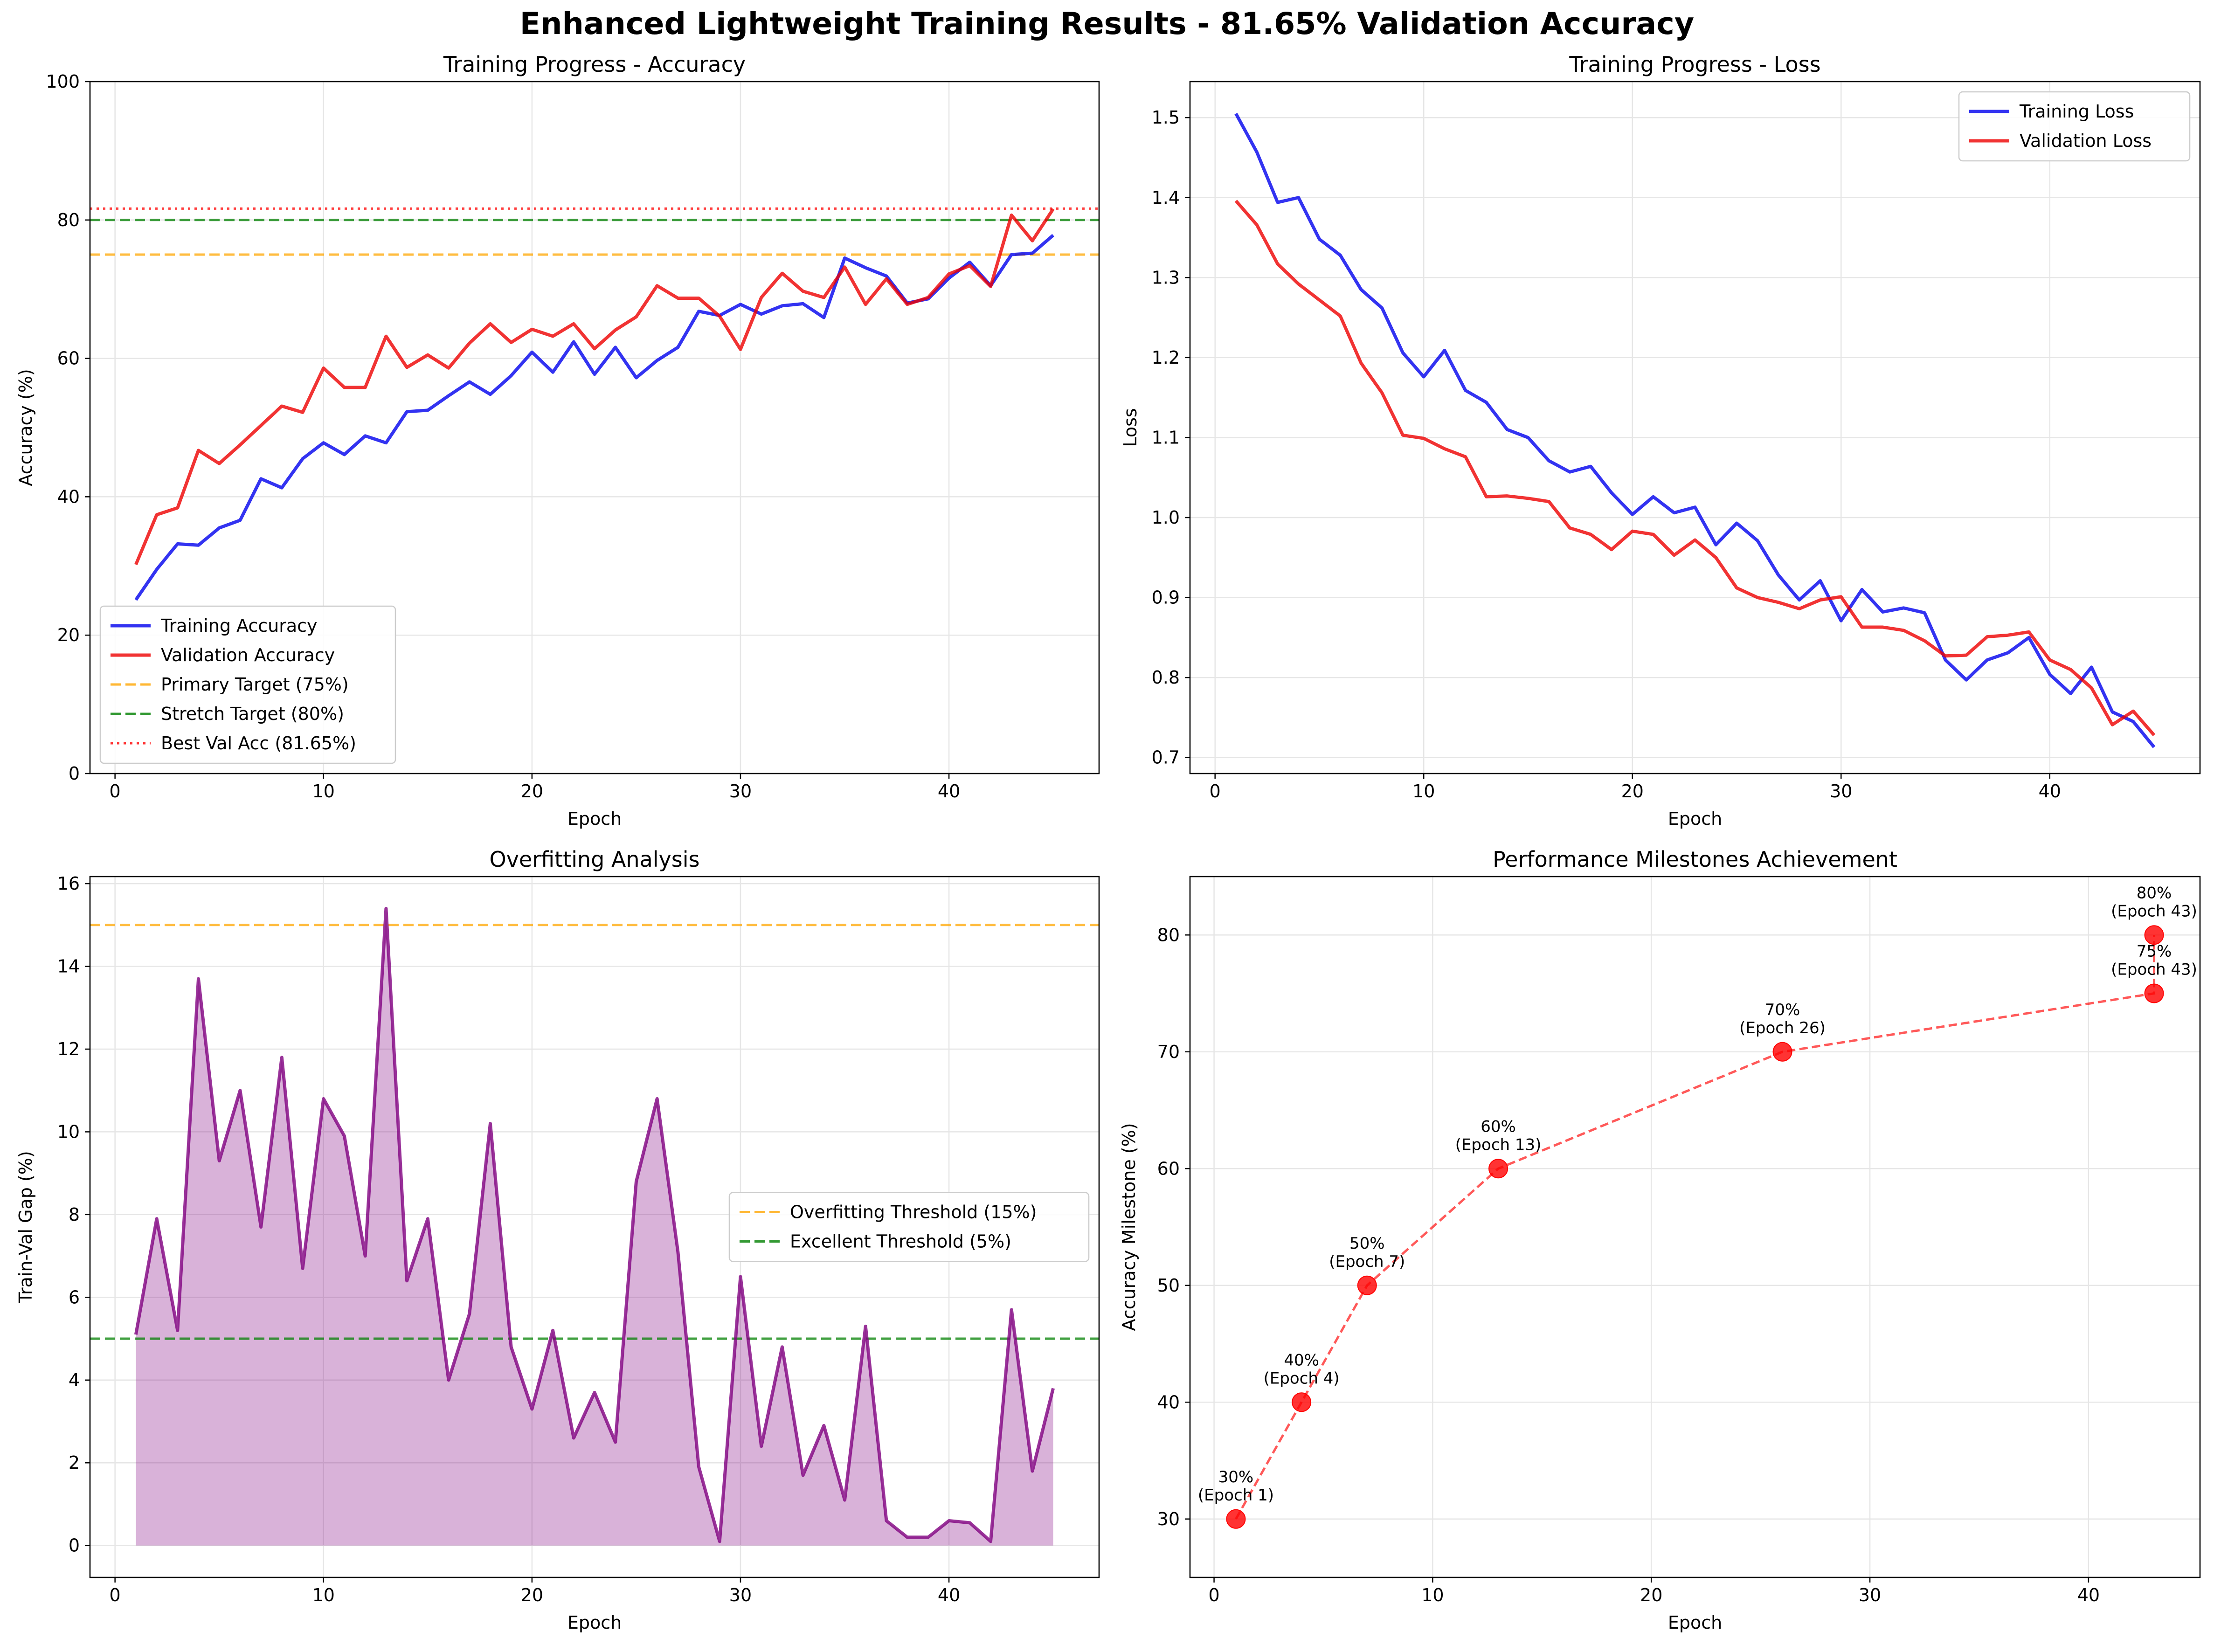 This screenshot has height=1652, width=2214. Describe the element at coordinates (1782, 1010) in the screenshot. I see `milestone-label: 70%` at that location.